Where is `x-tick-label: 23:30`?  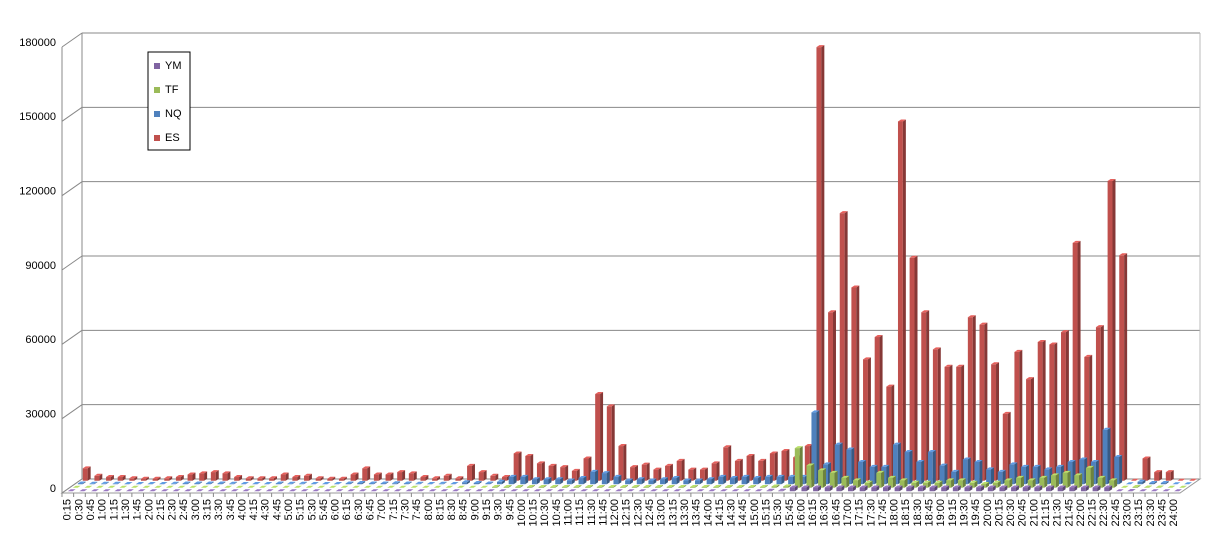 x-tick-label: 23:30 is located at coordinates (1151, 513).